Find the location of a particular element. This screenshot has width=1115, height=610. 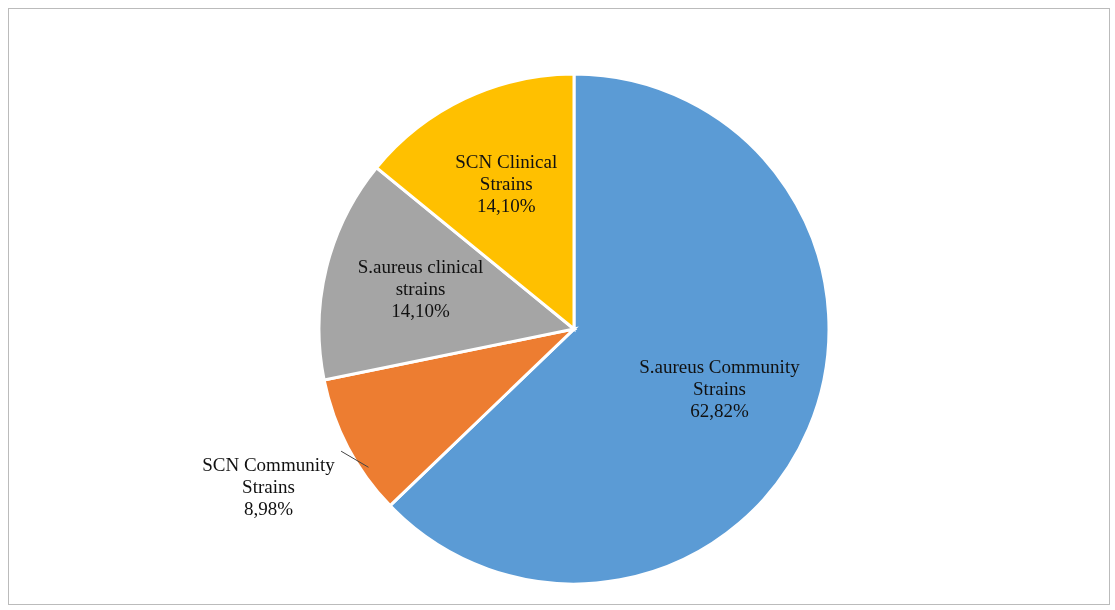

slice-label: S.aureus Community Strains is located at coordinates (720, 378).